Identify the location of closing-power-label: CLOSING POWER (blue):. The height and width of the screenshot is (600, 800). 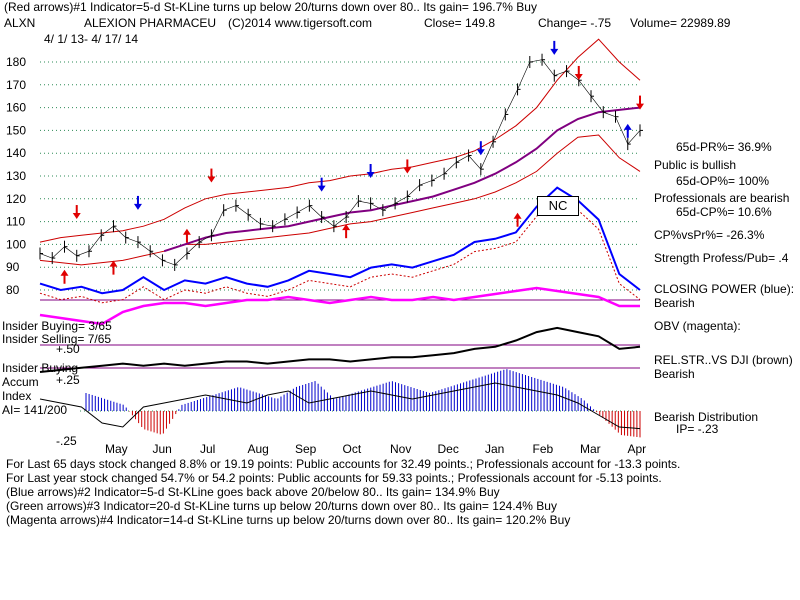
(724, 289).